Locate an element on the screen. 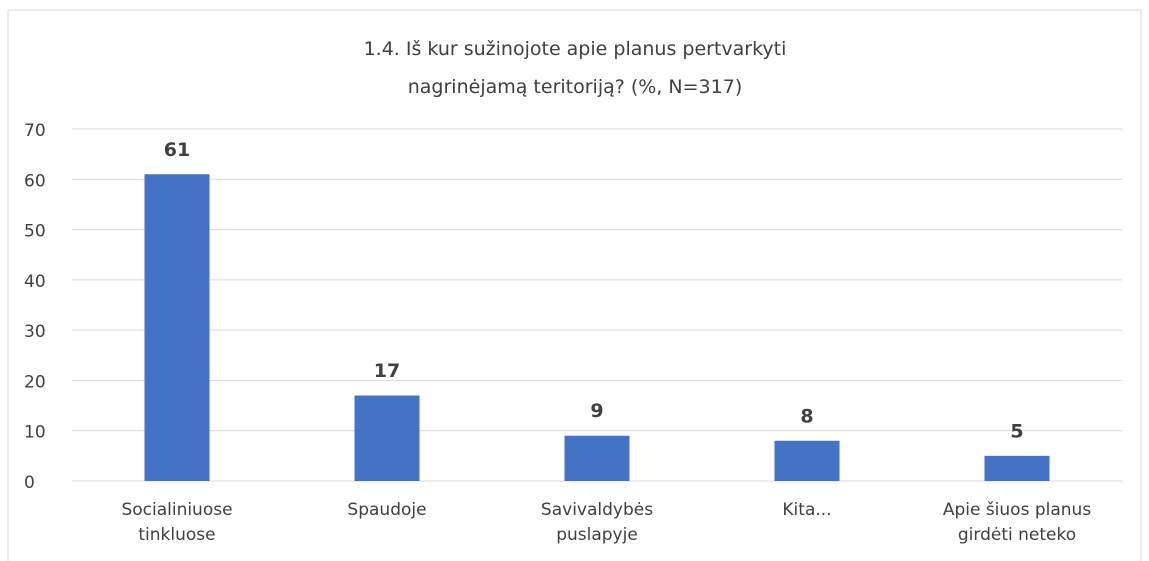 This screenshot has width=1149, height=561. y-tick-label: 40 is located at coordinates (35, 282).